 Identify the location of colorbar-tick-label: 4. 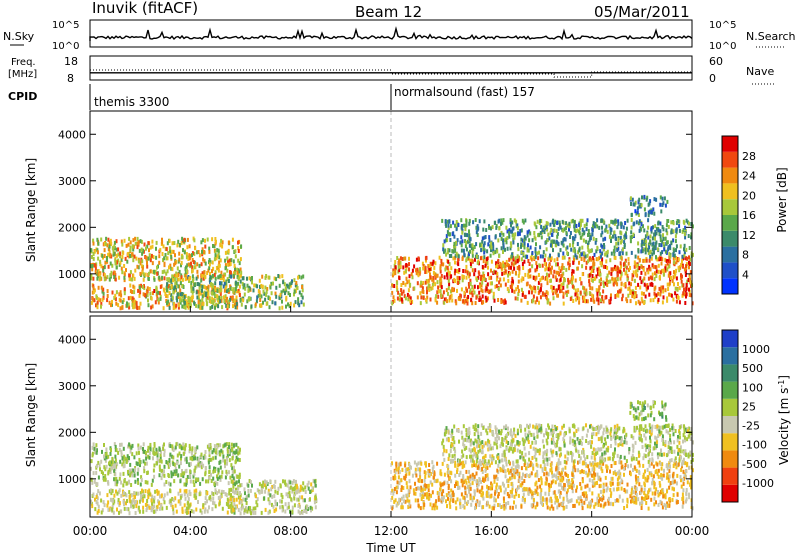
(745, 274).